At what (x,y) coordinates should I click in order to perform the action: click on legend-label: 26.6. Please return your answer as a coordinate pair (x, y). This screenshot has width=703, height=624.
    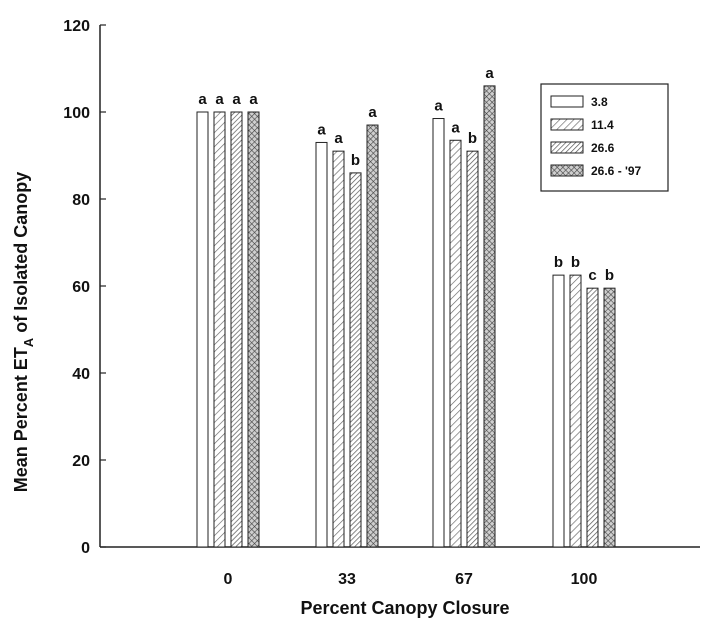
    Looking at the image, I should click on (603, 148).